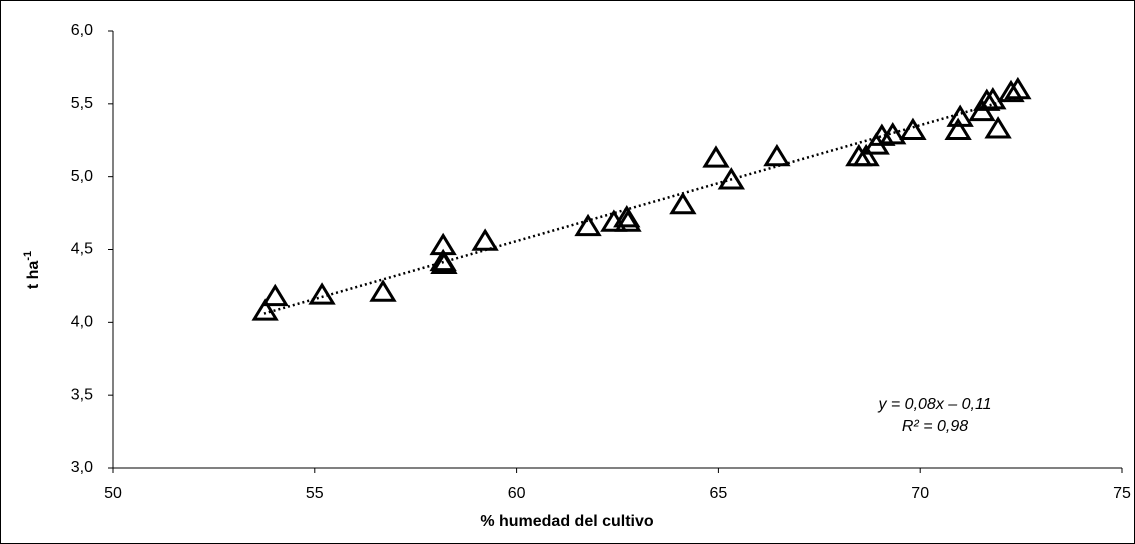 This screenshot has width=1135, height=544. Describe the element at coordinates (567, 521) in the screenshot. I see `x-axis-label: % humedad del cultivo` at that location.